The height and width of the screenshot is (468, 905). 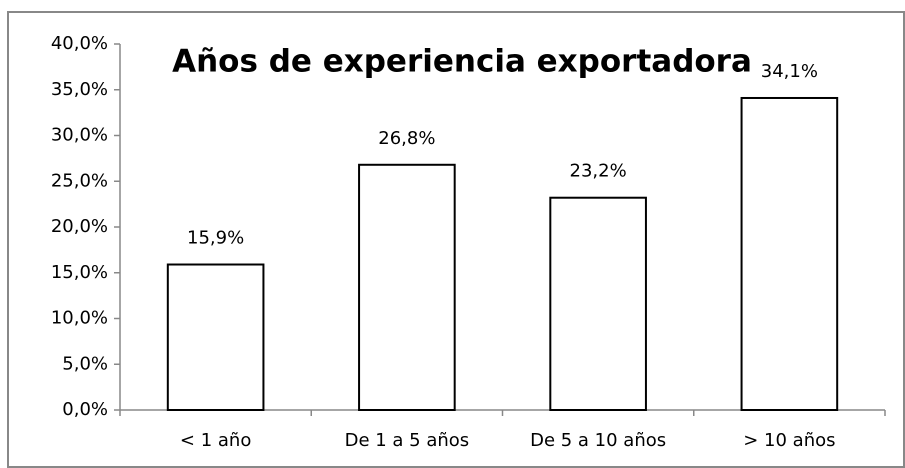 I want to click on x-tick-label: < 1 año, so click(x=215, y=440).